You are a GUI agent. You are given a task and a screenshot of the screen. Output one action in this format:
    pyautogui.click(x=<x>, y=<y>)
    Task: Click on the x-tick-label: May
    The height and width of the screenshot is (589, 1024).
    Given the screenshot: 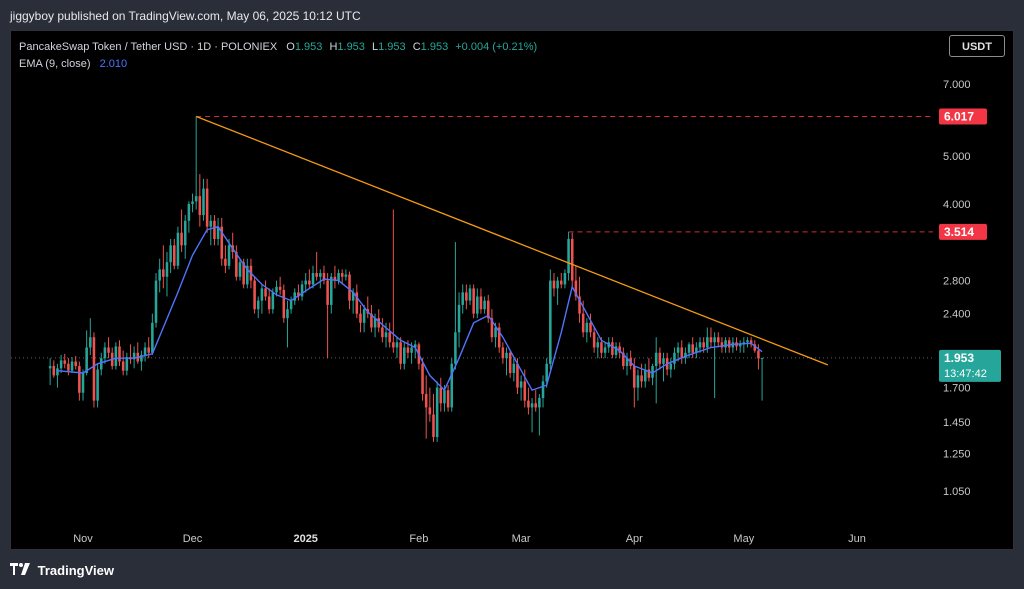 What is the action you would take?
    pyautogui.click(x=743, y=539)
    